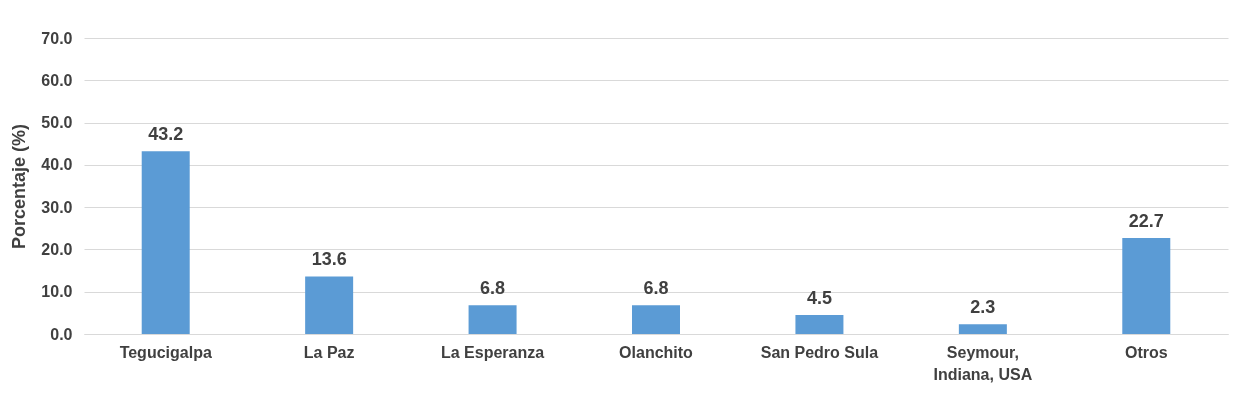 The width and height of the screenshot is (1257, 413). What do you see at coordinates (983, 363) in the screenshot?
I see `x-tick-label: Seymour, Indiana, USA` at bounding box center [983, 363].